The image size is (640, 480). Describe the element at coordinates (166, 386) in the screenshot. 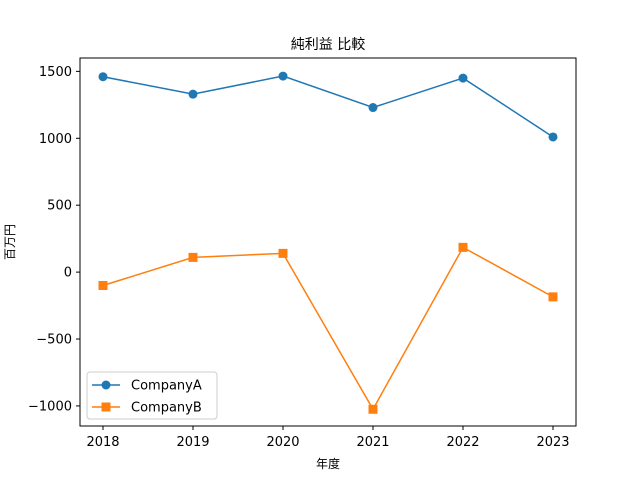

I see `legend-label-companya: CompanyA` at that location.